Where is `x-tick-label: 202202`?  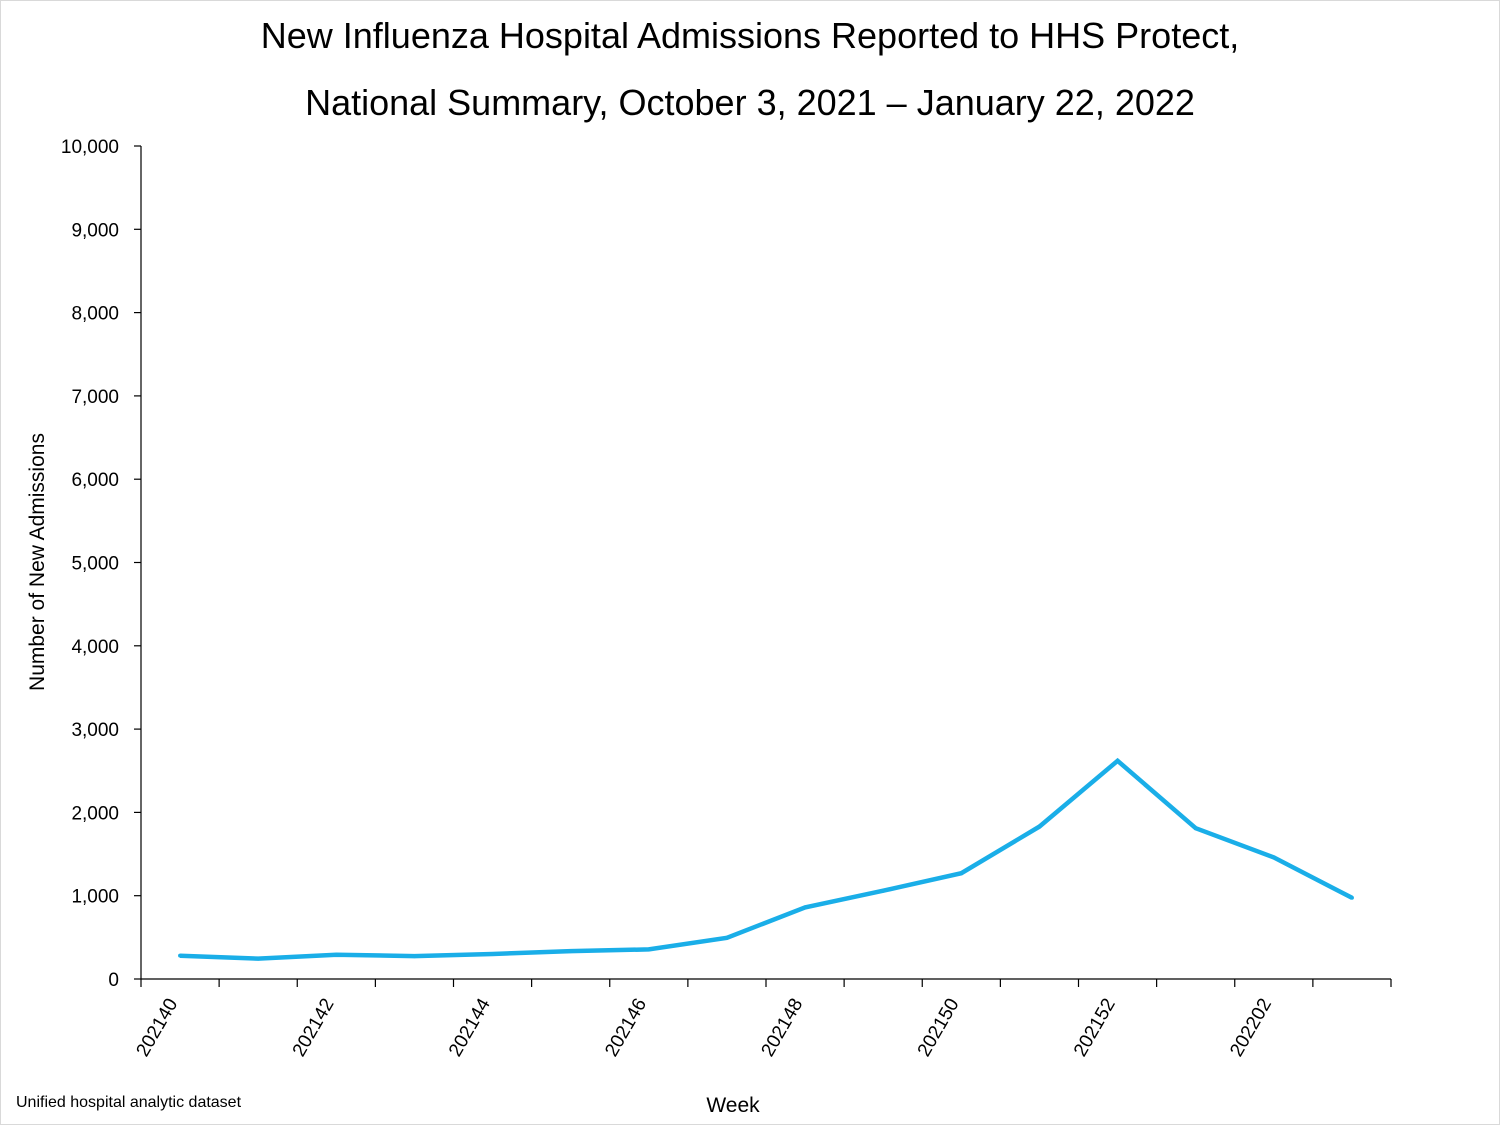 x-tick-label: 202202 is located at coordinates (1251, 1027).